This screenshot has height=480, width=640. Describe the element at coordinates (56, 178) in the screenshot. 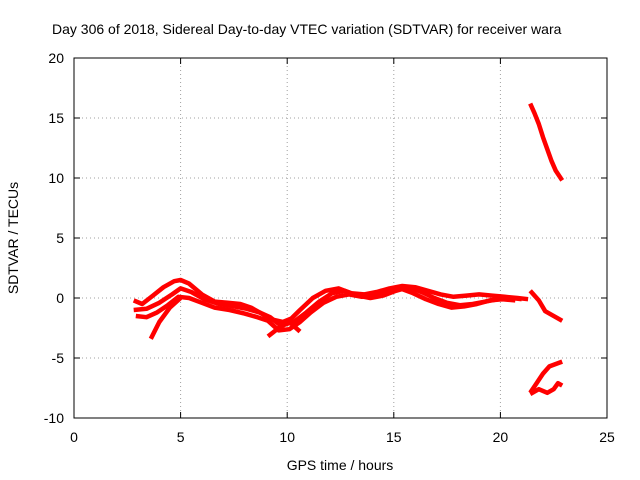

I see `y-tick-label: 10` at that location.